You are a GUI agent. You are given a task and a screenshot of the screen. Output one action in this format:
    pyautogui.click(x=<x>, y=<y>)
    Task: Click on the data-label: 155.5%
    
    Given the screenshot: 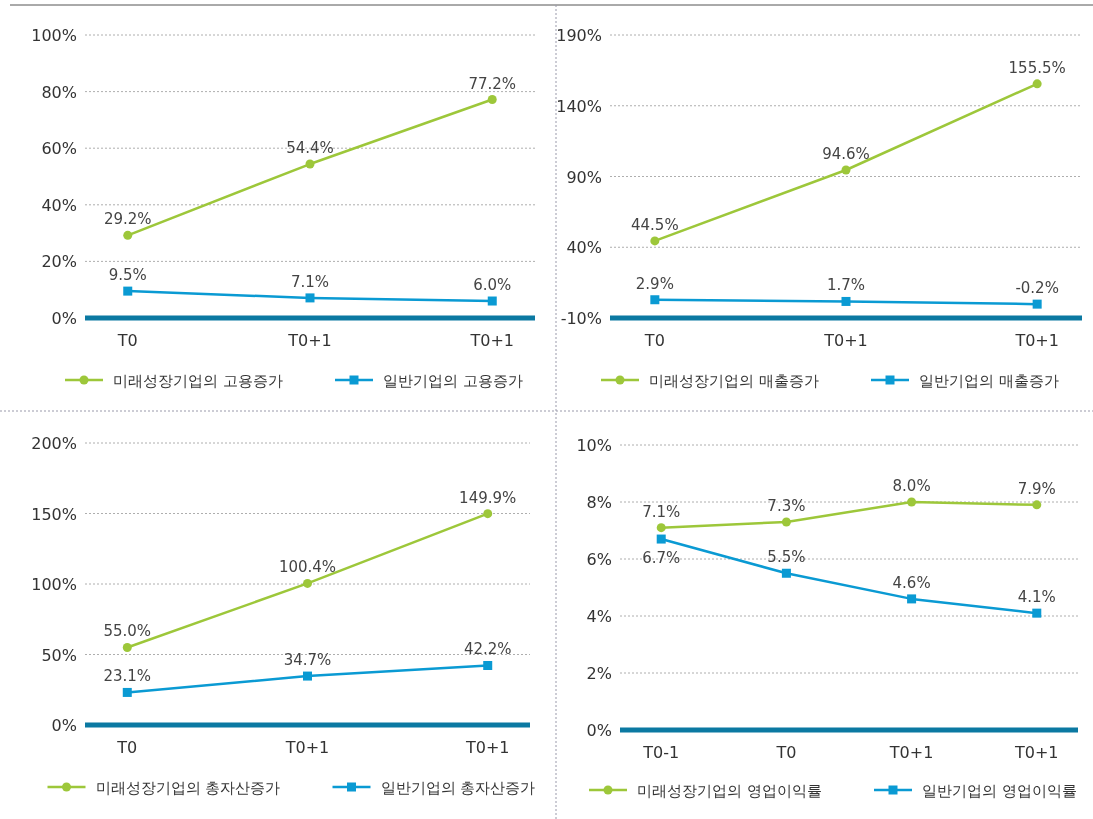 What is the action you would take?
    pyautogui.click(x=1037, y=67)
    